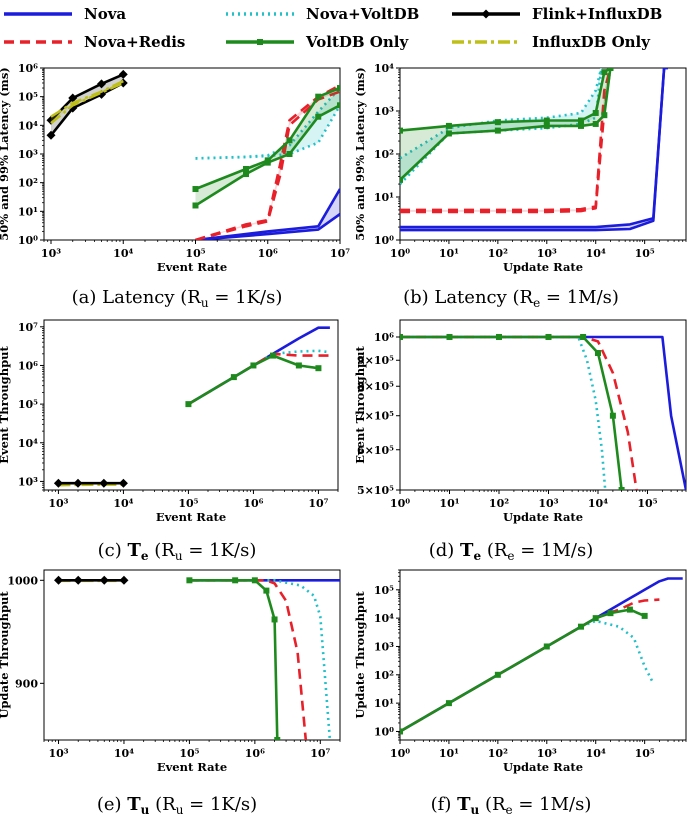 Image resolution: width=687 pixels, height=825 pixels. I want to click on series-voltdb-only, so click(233, 658).